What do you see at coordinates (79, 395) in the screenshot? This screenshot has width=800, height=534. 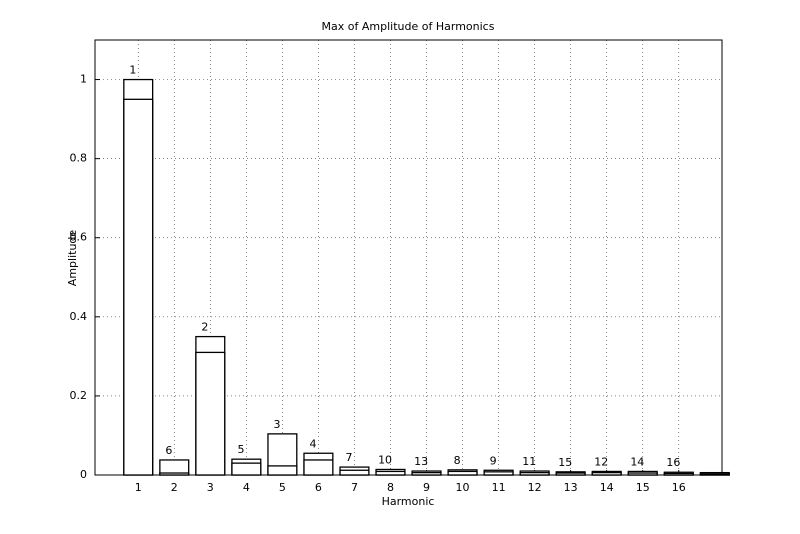 I see `y-tick-label: 0.2` at bounding box center [79, 395].